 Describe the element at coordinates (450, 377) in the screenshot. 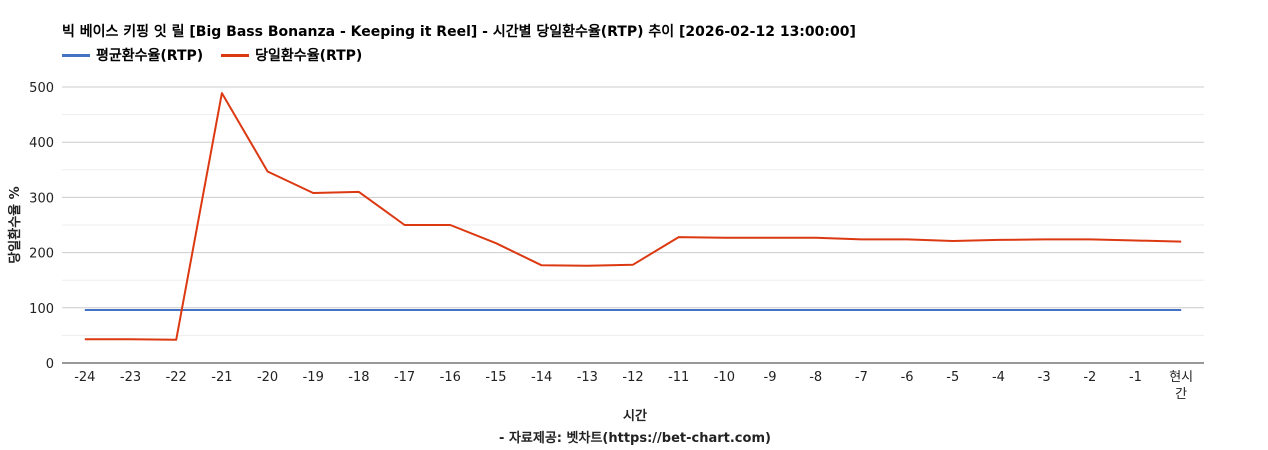

I see `x-tick-label: -16` at that location.